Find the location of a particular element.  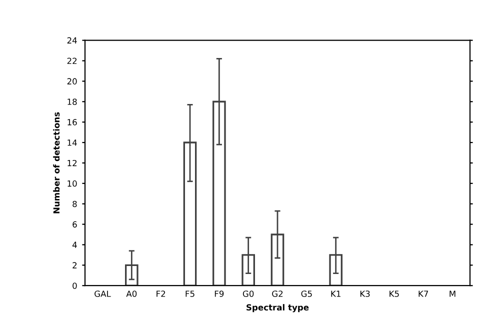

x-tick-label: K3 is located at coordinates (365, 293).